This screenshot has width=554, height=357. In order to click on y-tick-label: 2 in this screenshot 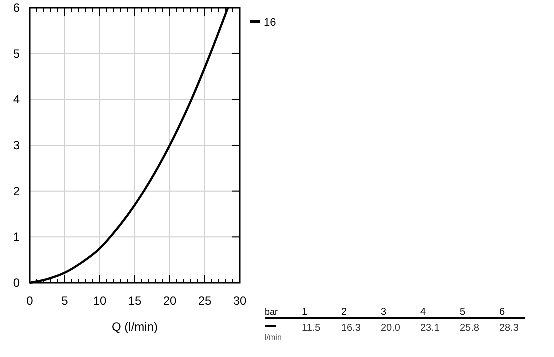, I will do `click(16, 191)`.